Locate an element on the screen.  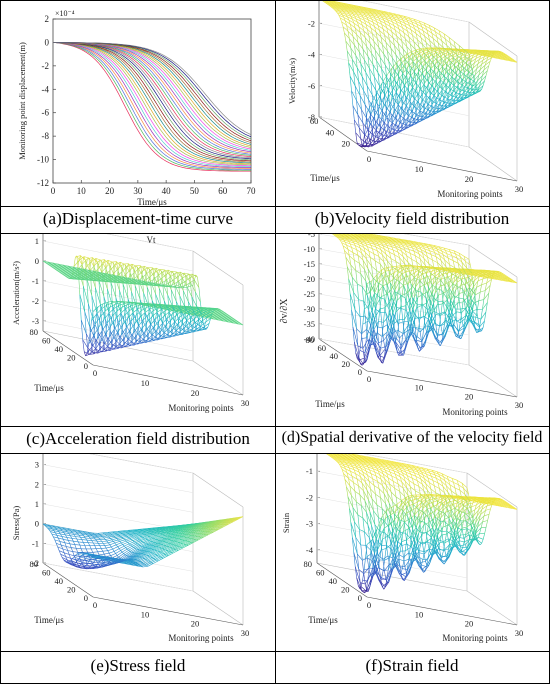
z-grid is located at coordinates (118, 256).